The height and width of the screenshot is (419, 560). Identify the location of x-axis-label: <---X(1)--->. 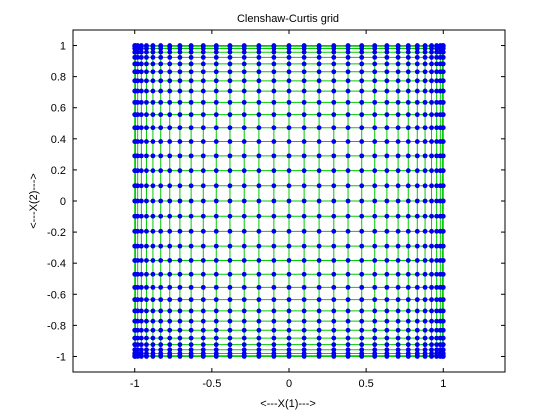
(288, 404).